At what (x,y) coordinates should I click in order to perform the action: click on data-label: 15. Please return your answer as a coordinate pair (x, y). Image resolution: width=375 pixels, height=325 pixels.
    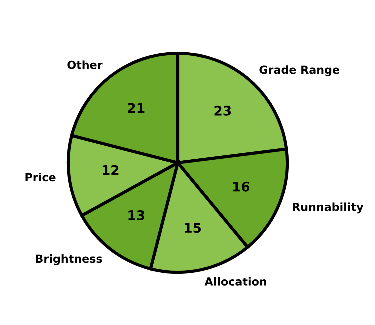
    Looking at the image, I should click on (193, 228).